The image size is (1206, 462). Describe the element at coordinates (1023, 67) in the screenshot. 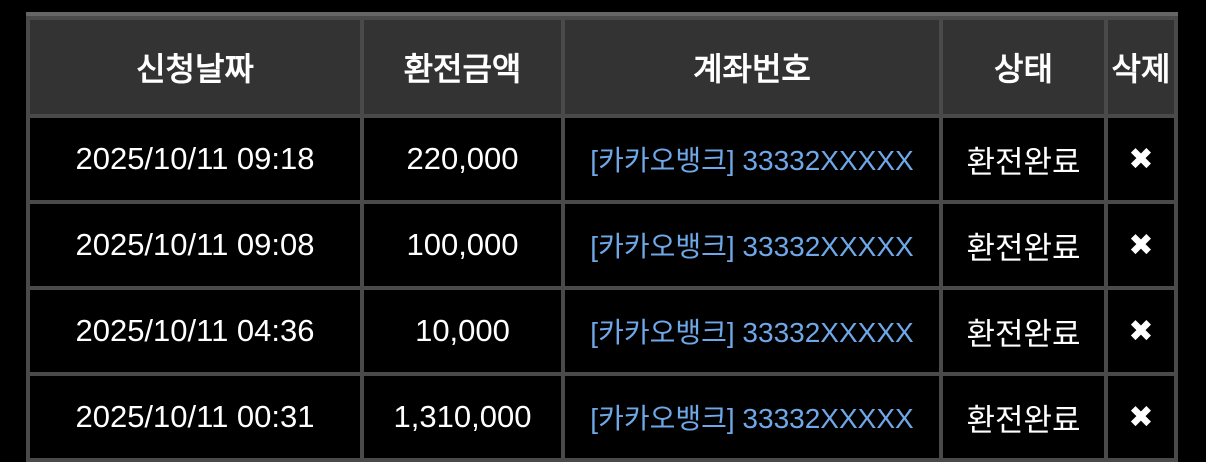

I see `header-status: 상태` at that location.